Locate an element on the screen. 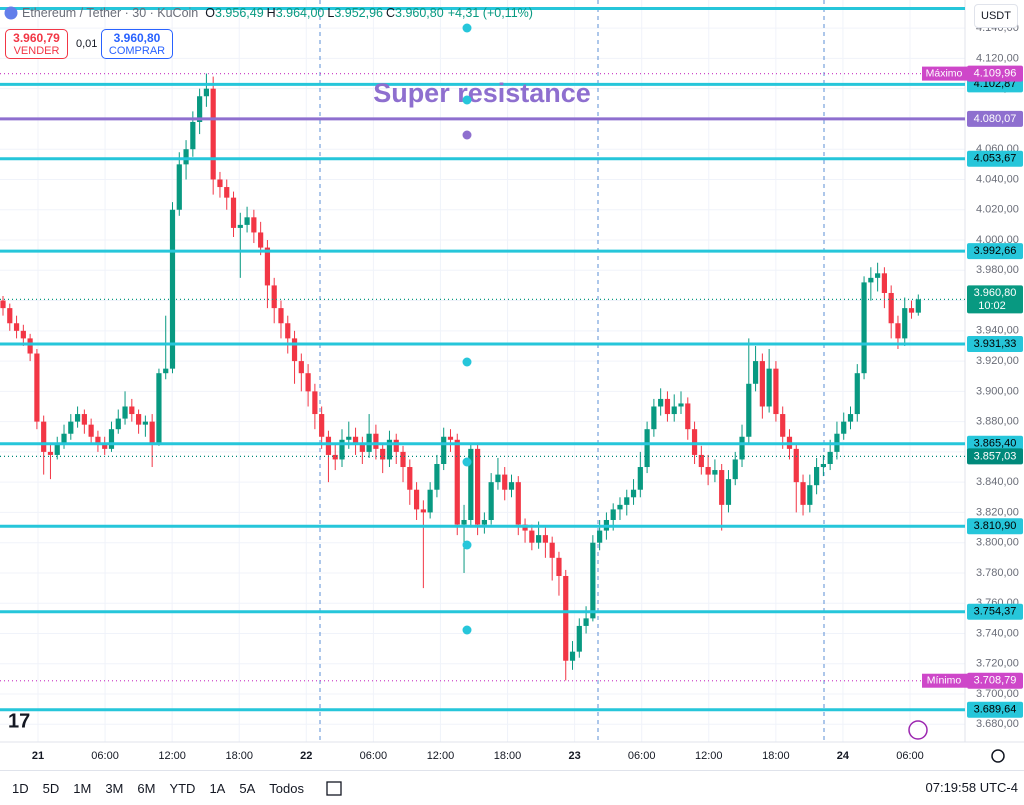 This screenshot has height=805, width=1024. last-price-label: 3.960,80 is located at coordinates (995, 293).